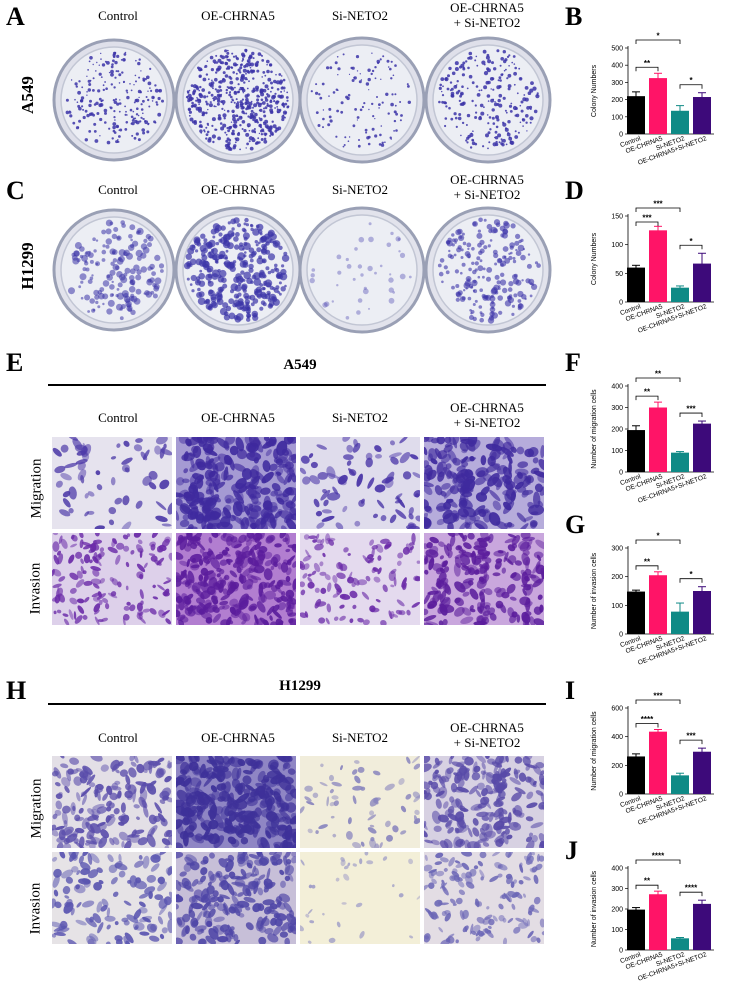  What do you see at coordinates (487, 735) in the screenshot?
I see `col-label-combo-h: OE-CHRNA5 + Si-NETO2` at bounding box center [487, 735].